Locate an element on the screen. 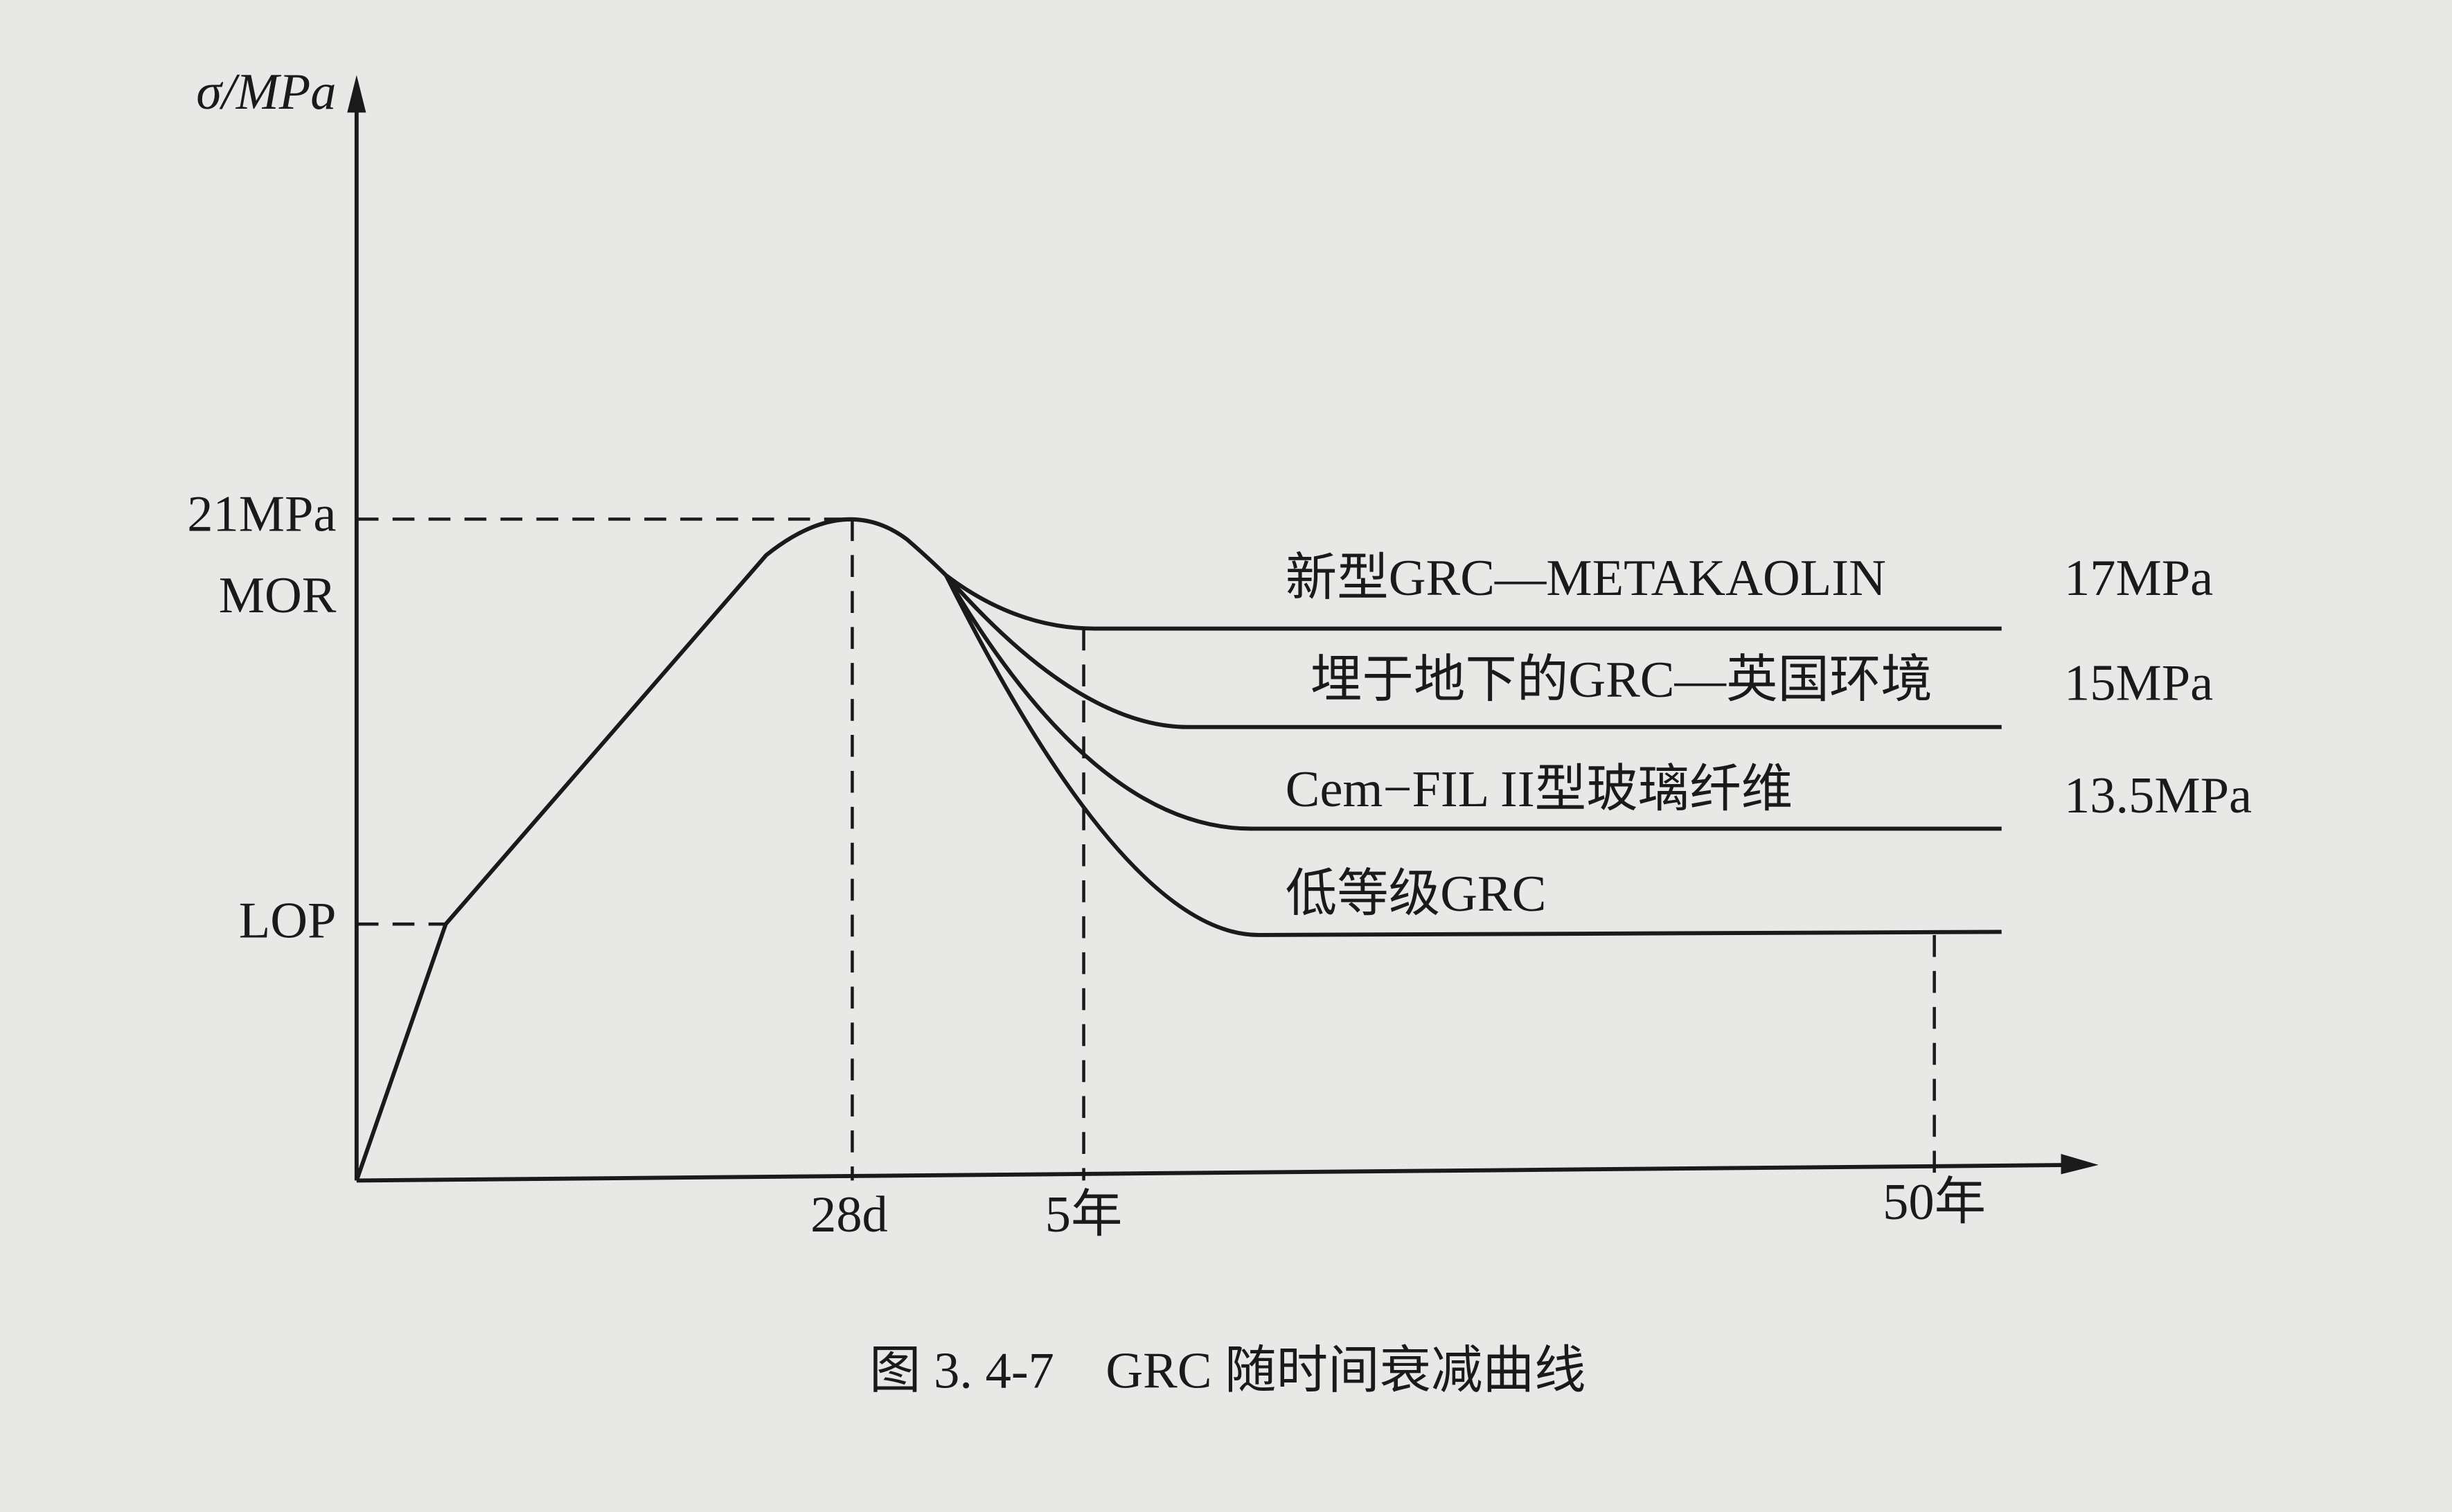  y-arrow is located at coordinates (356, 94).